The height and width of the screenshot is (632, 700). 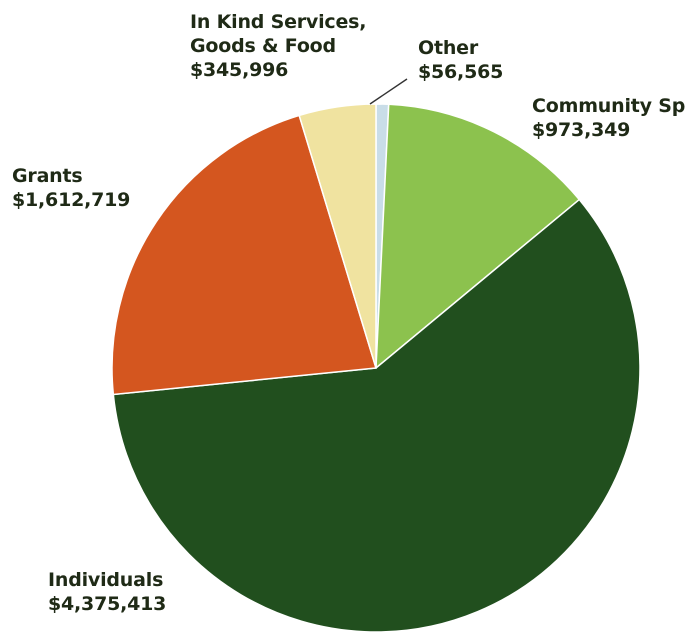 I want to click on label-grants: Grants $1,612,719, so click(x=71, y=188).